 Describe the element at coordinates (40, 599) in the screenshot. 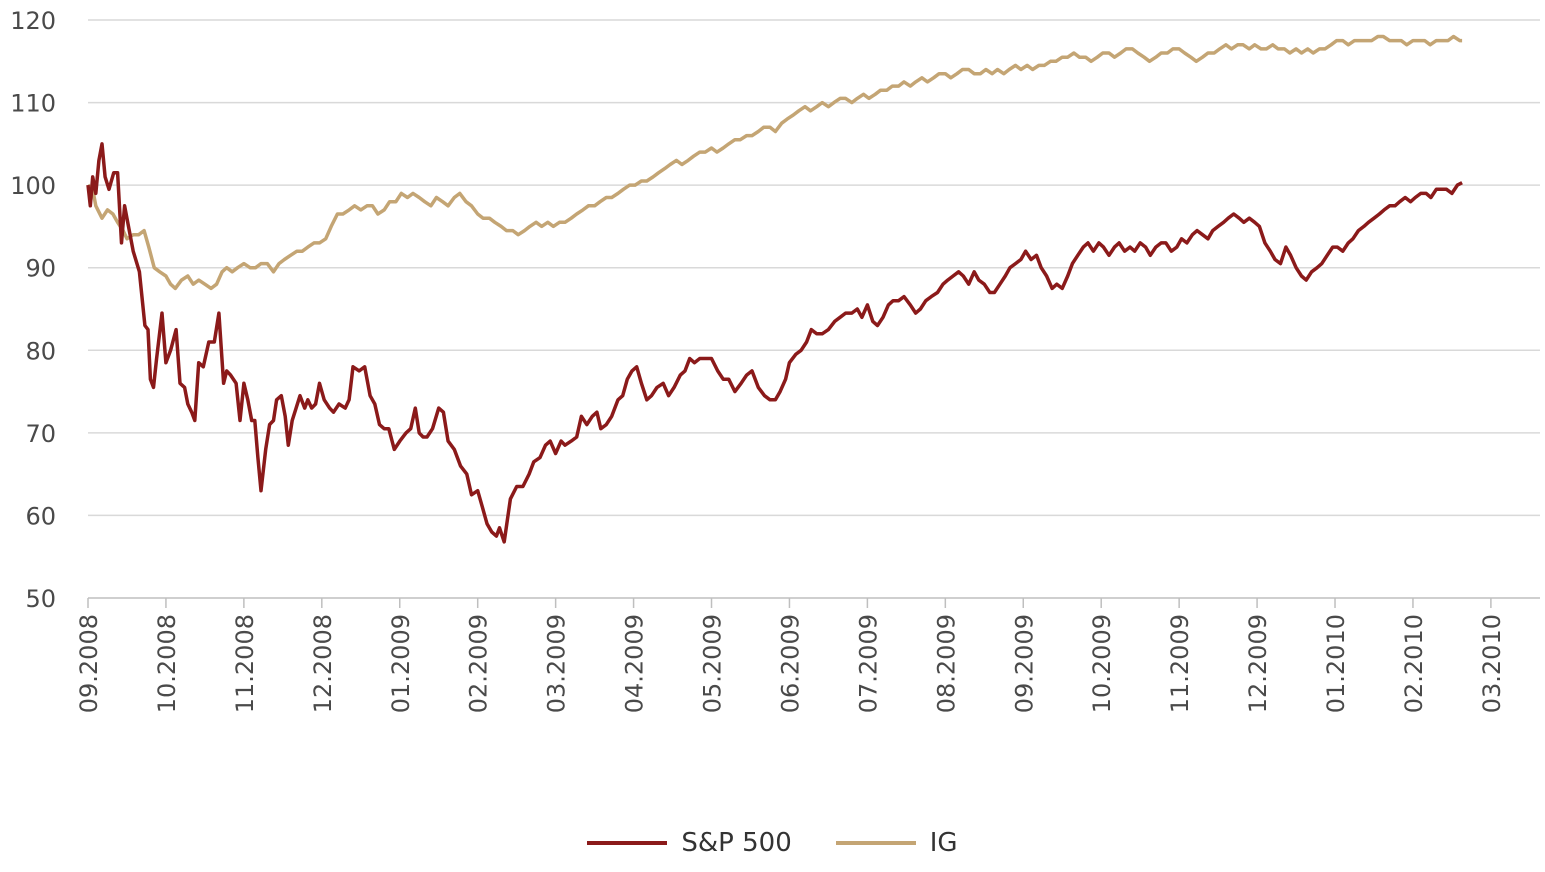

I see `y-tick-label: 50` at that location.